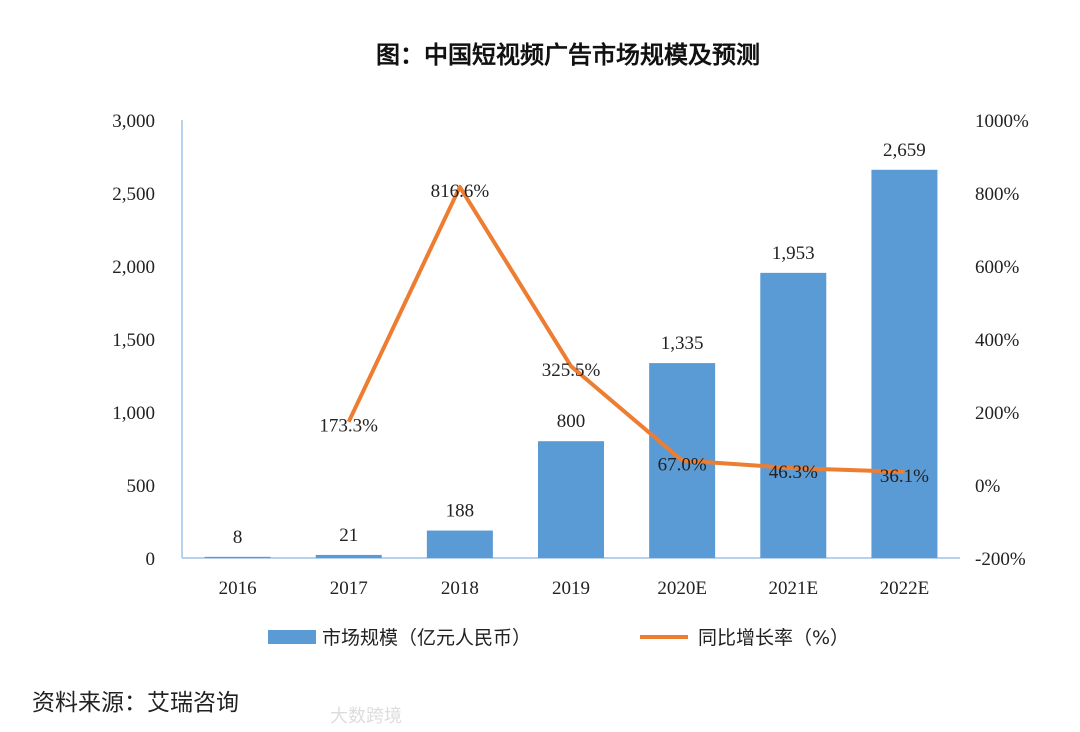  I want to click on bar-value-label: 1,335, so click(682, 343).